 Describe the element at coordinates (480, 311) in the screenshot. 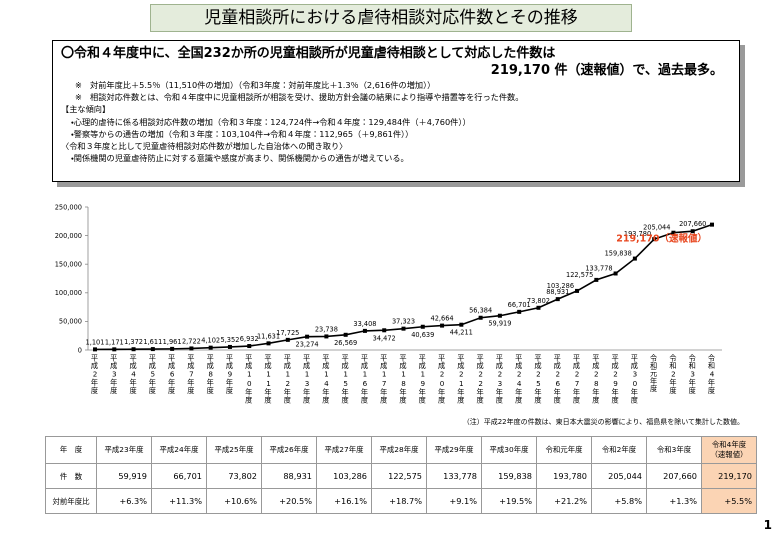

I see `value-label: 56,384` at that location.